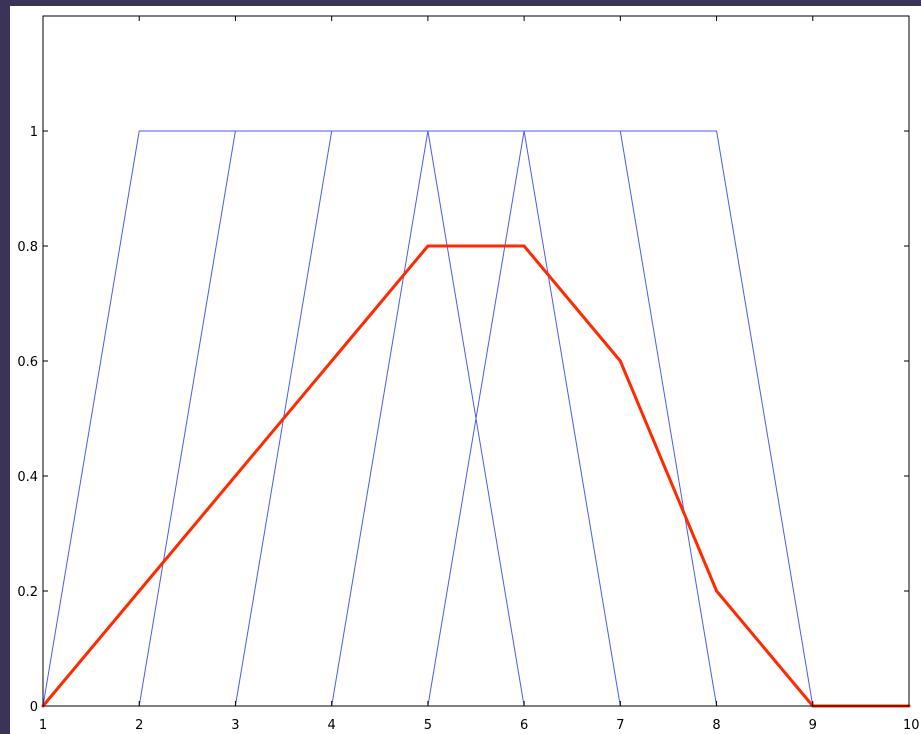 This screenshot has height=734, width=921. What do you see at coordinates (428, 725) in the screenshot?
I see `x-tick-label: 5` at bounding box center [428, 725].